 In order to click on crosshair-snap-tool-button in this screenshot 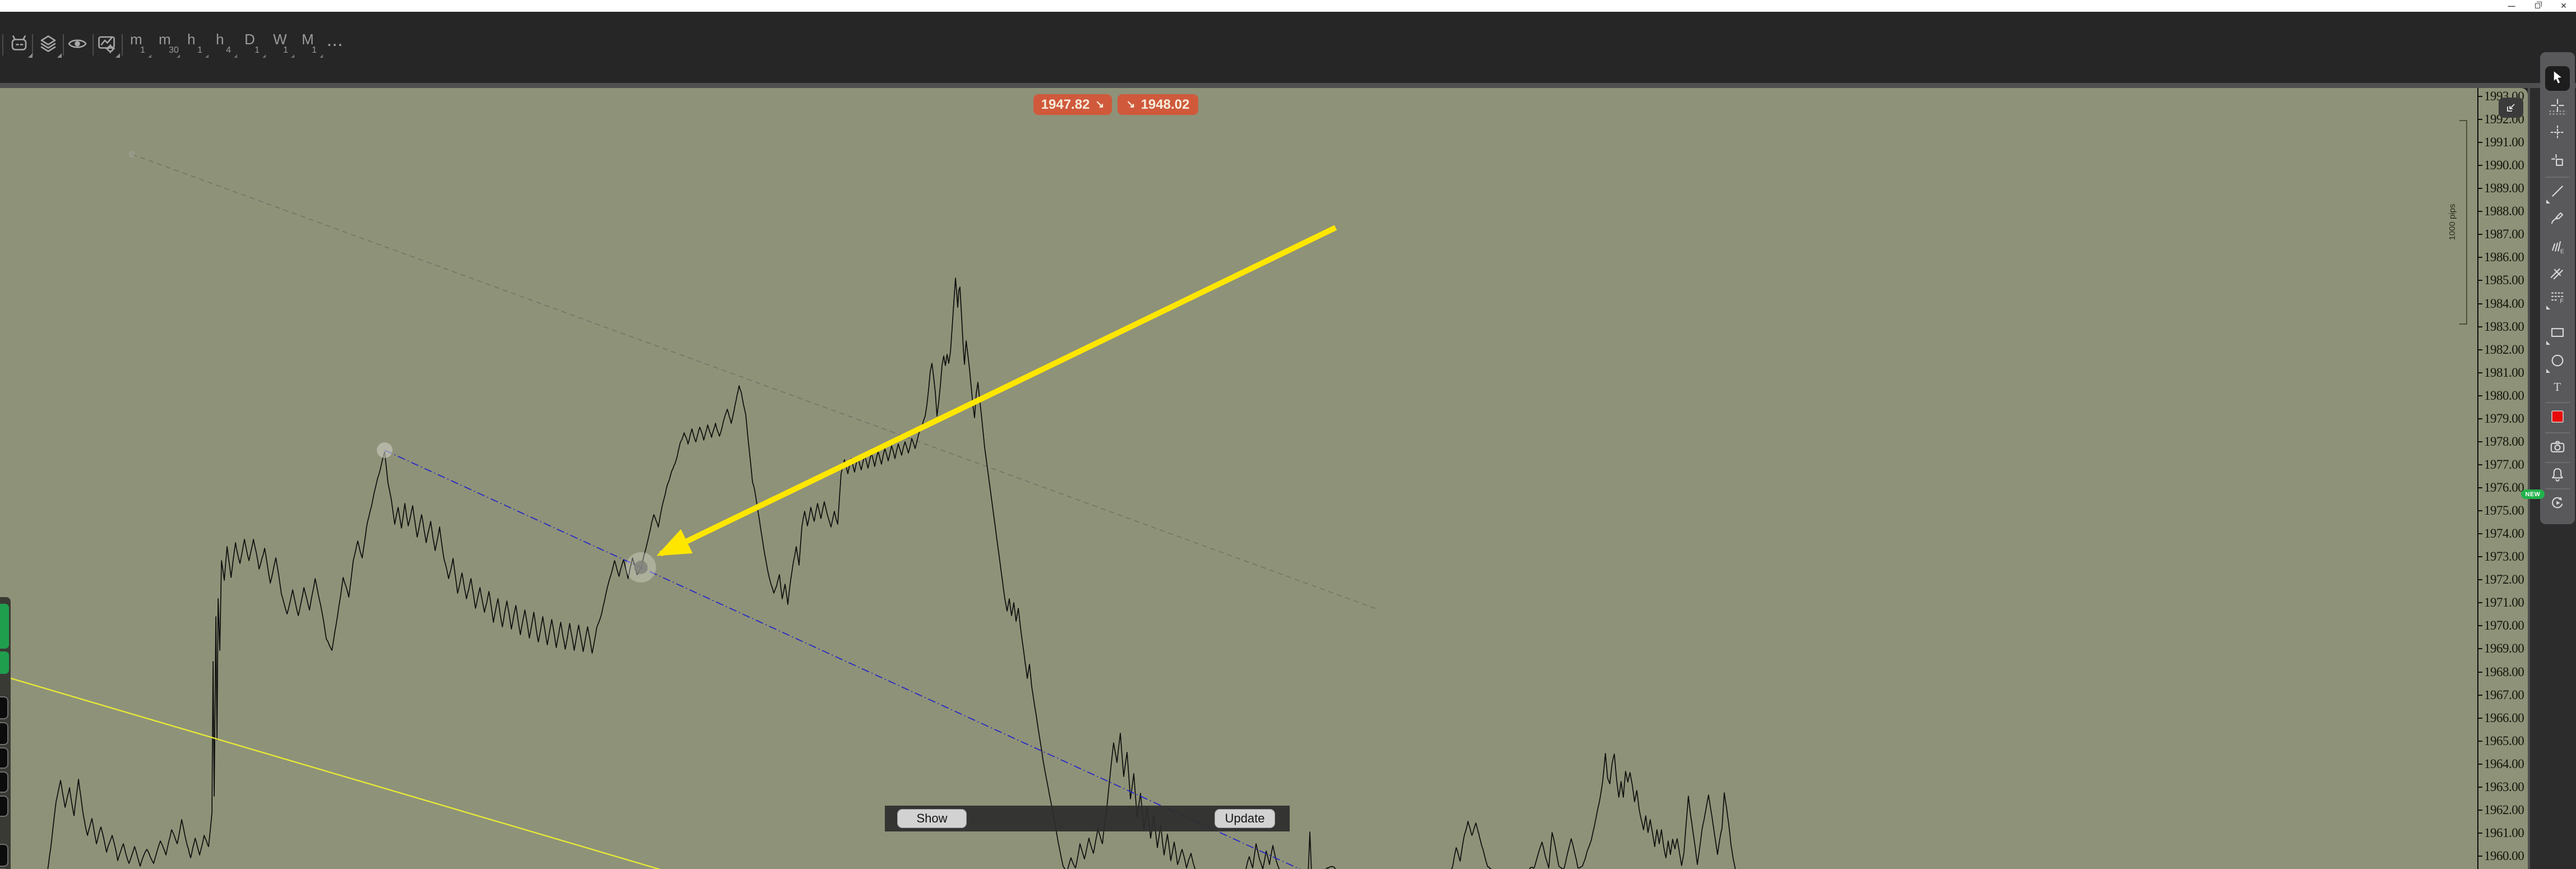, I will do `click(2557, 161)`.